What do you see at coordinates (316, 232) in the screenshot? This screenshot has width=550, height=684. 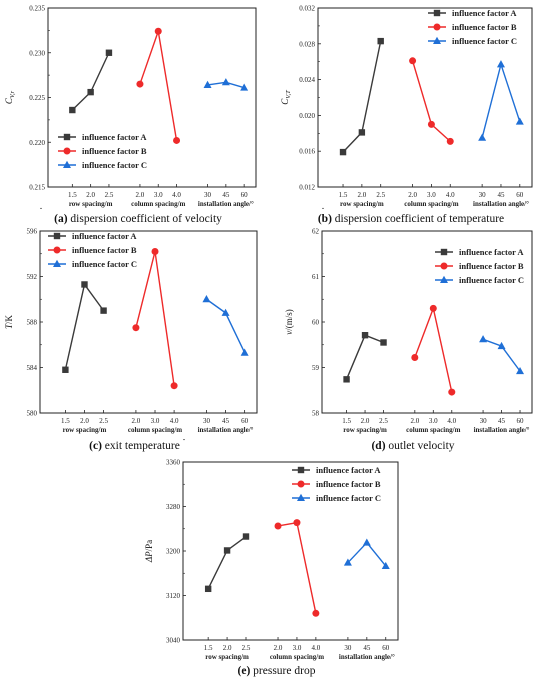 I see `y-tick-label: 62` at bounding box center [316, 232].